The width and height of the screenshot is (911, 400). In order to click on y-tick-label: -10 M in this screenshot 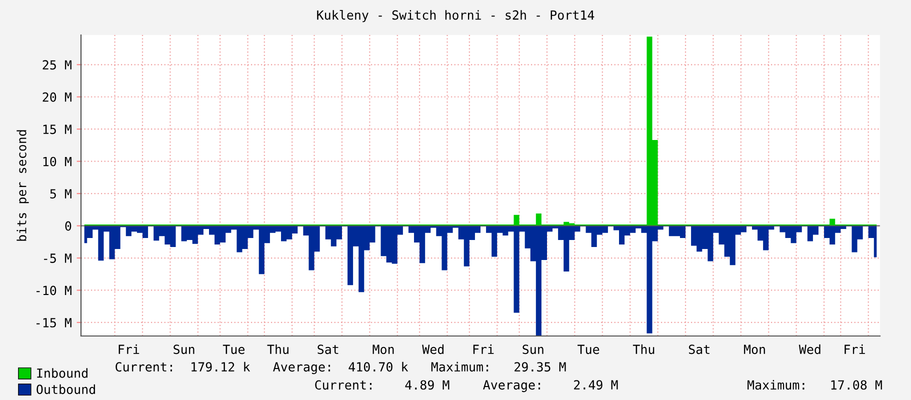, I will do `click(54, 291)`.